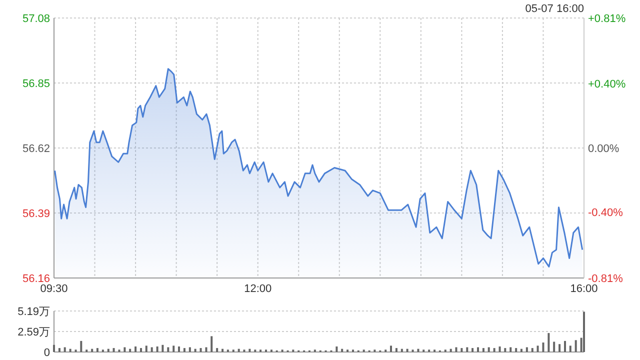 The image size is (640, 360). Describe the element at coordinates (606, 213) in the screenshot. I see `y2-tick-label: -0.40%` at that location.